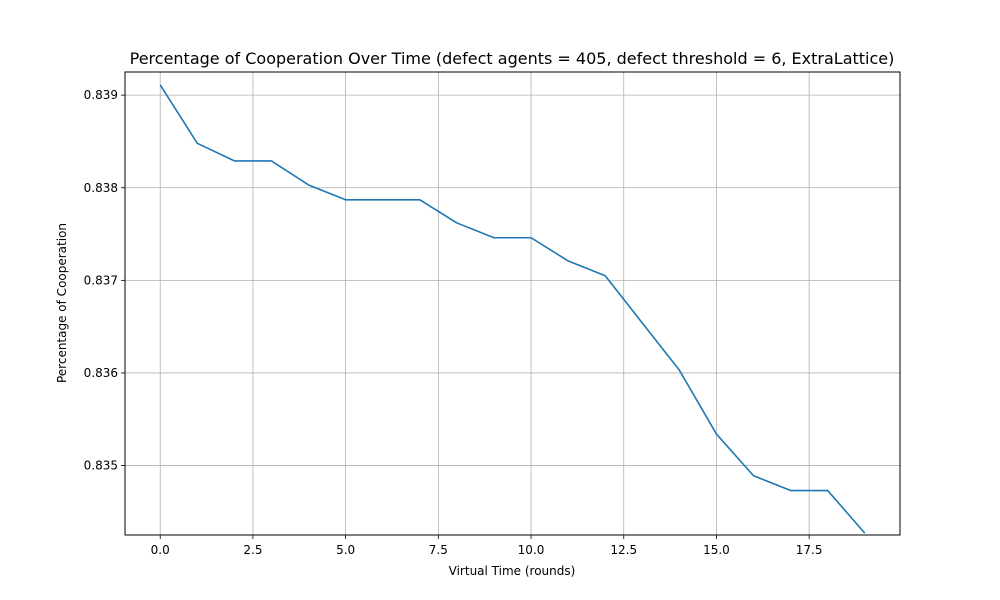 This screenshot has width=1000, height=600. Describe the element at coordinates (345, 550) in the screenshot. I see `x-tick-label: 5.0` at that location.